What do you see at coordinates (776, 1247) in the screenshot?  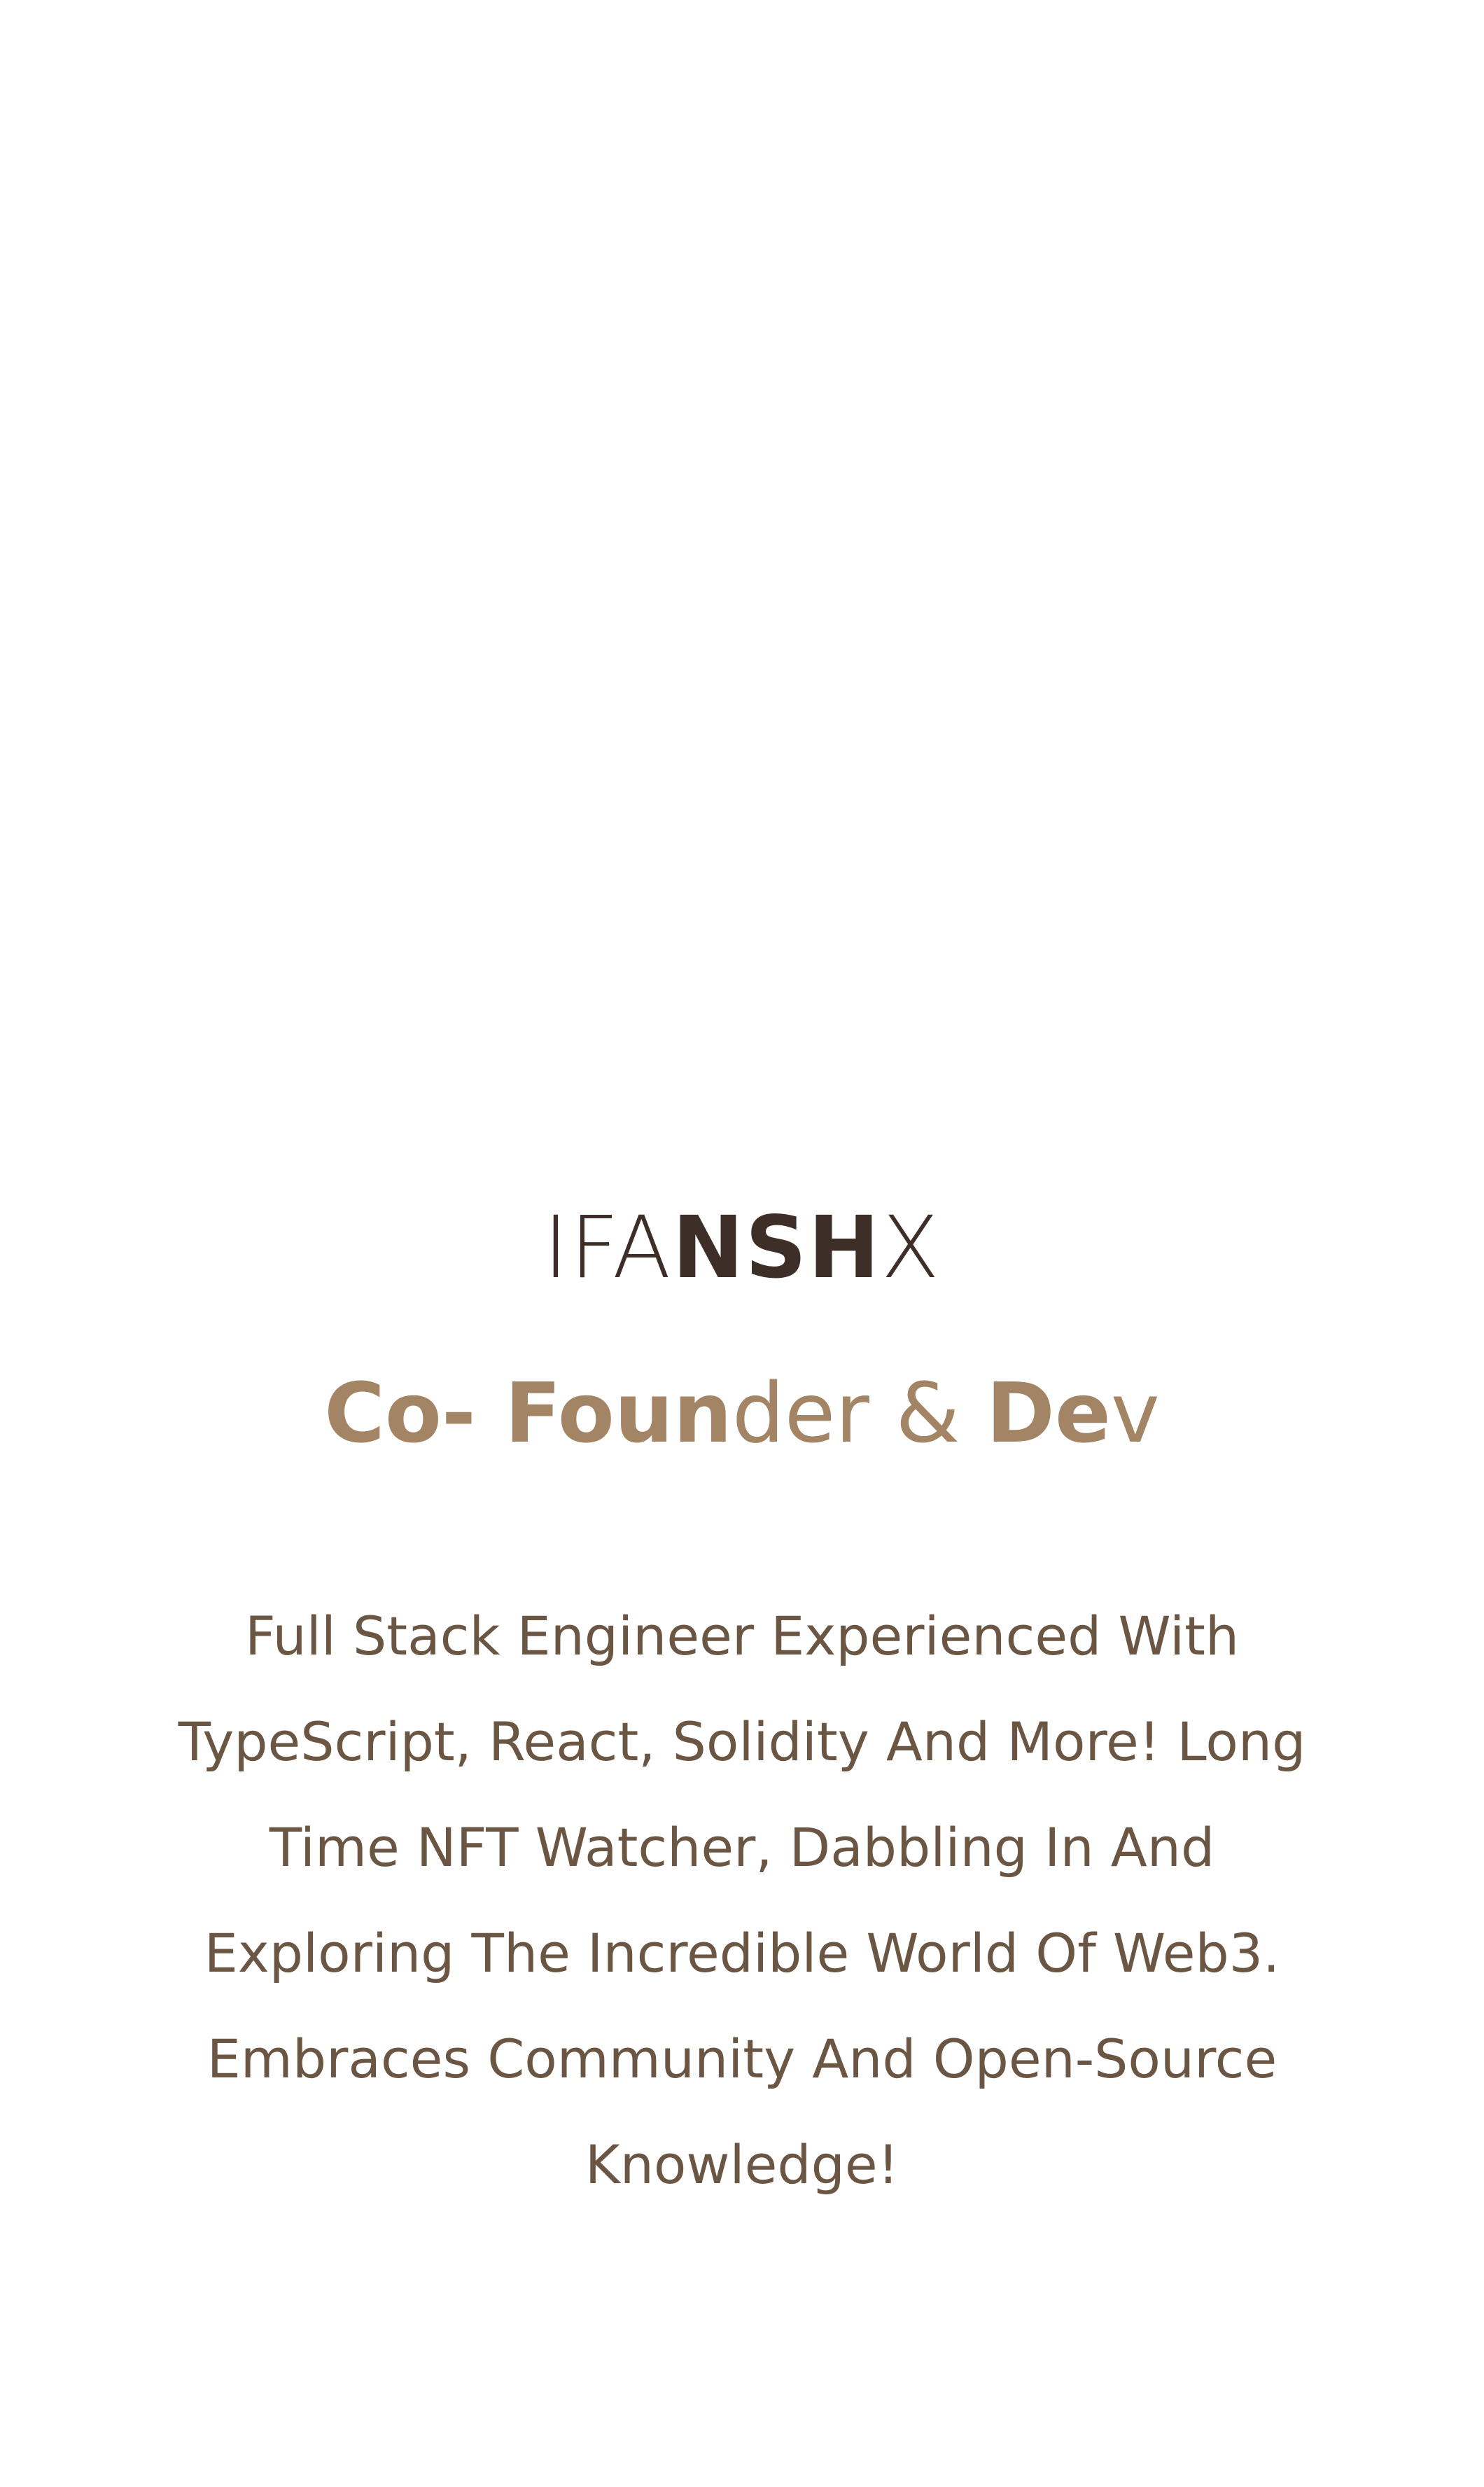 I see `profile-name-part: S` at bounding box center [776, 1247].